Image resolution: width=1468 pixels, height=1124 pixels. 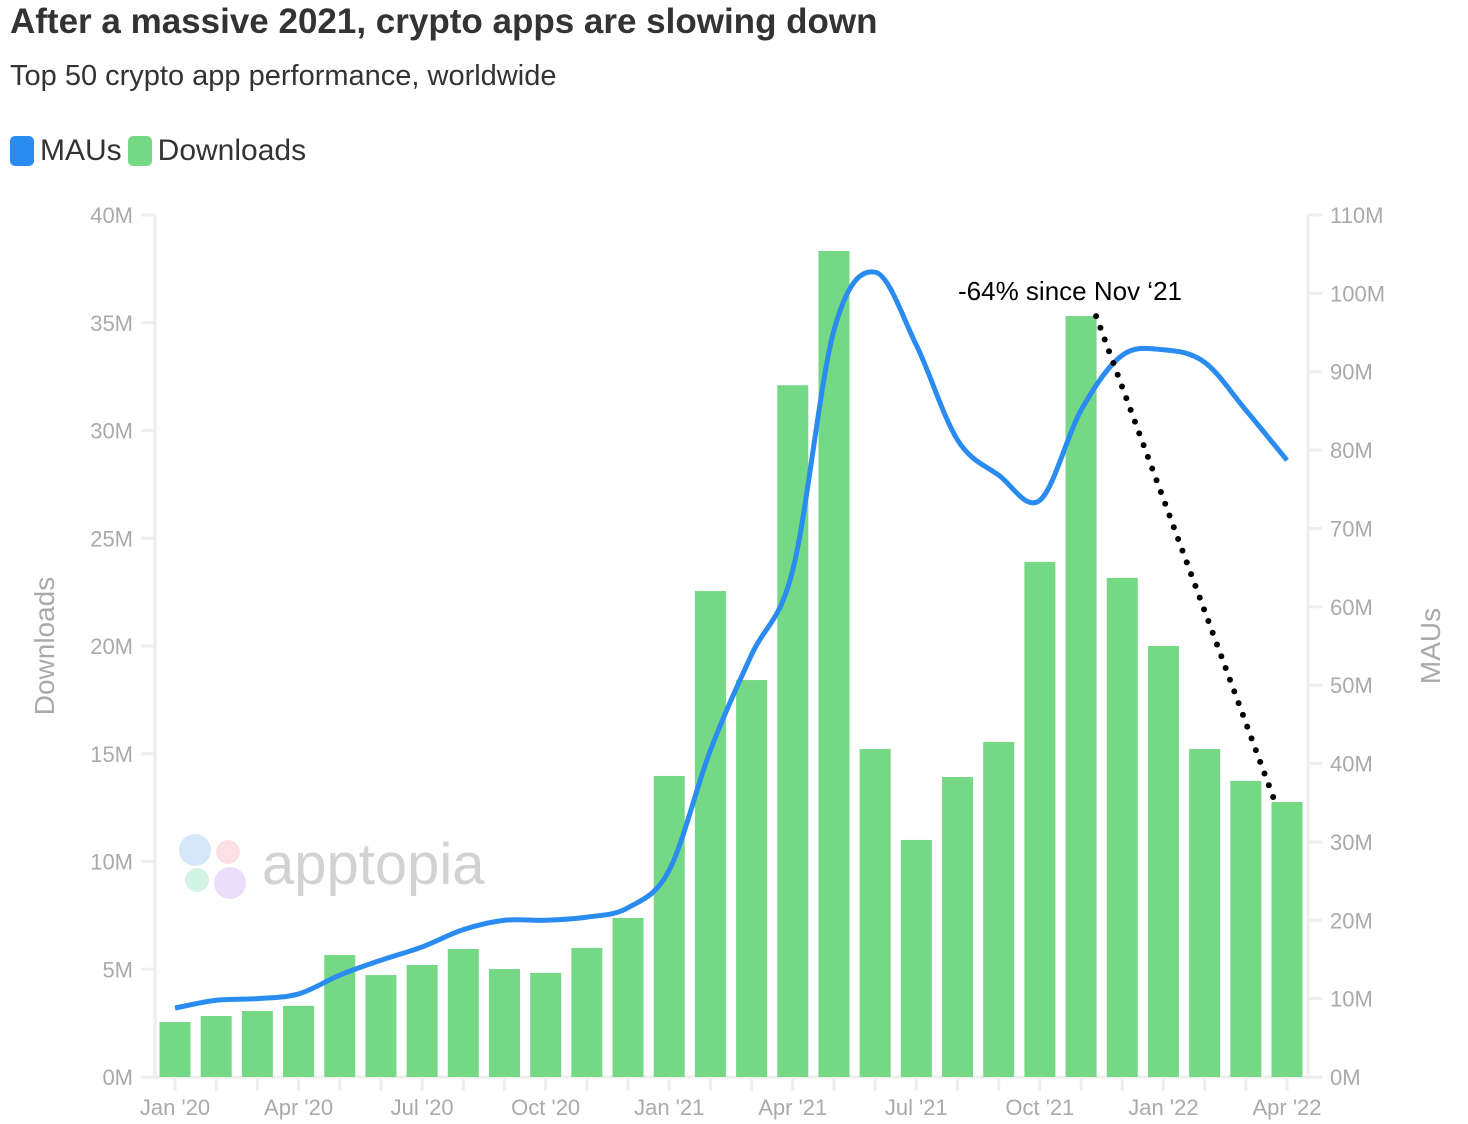 What do you see at coordinates (792, 1107) in the screenshot?
I see `x-tick-label: Apr '21` at bounding box center [792, 1107].